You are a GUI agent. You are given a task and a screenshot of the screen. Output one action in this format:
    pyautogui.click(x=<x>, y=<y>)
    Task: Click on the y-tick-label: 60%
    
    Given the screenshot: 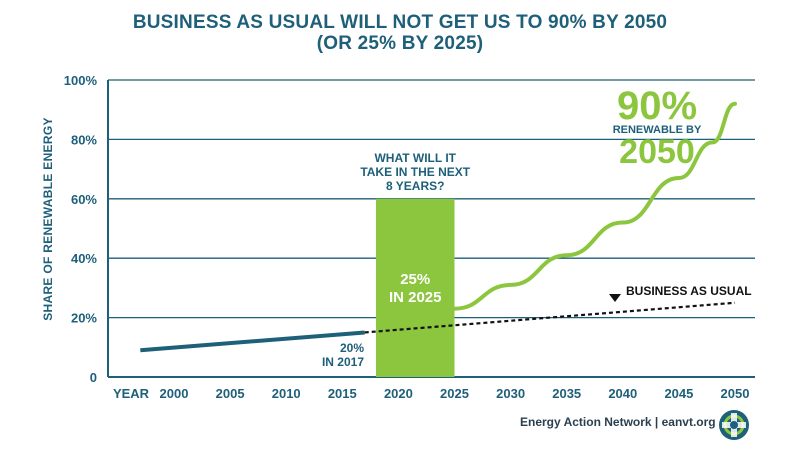 What is the action you would take?
    pyautogui.click(x=84, y=199)
    